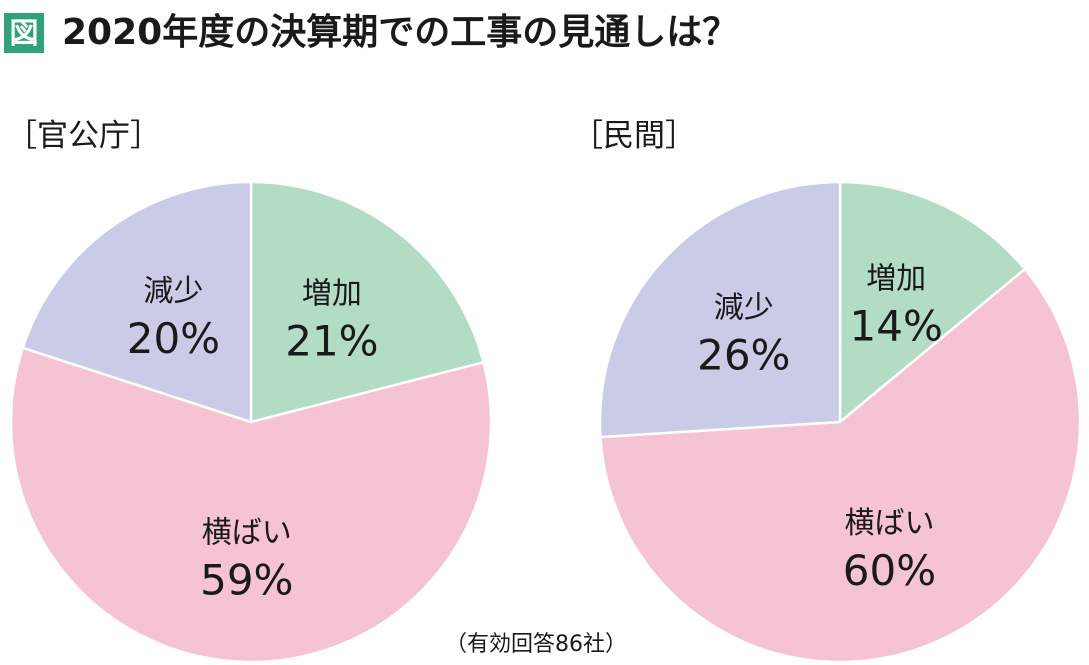  I want to click on pie-title-public-sector: ［官公庁］, so click(83, 136).